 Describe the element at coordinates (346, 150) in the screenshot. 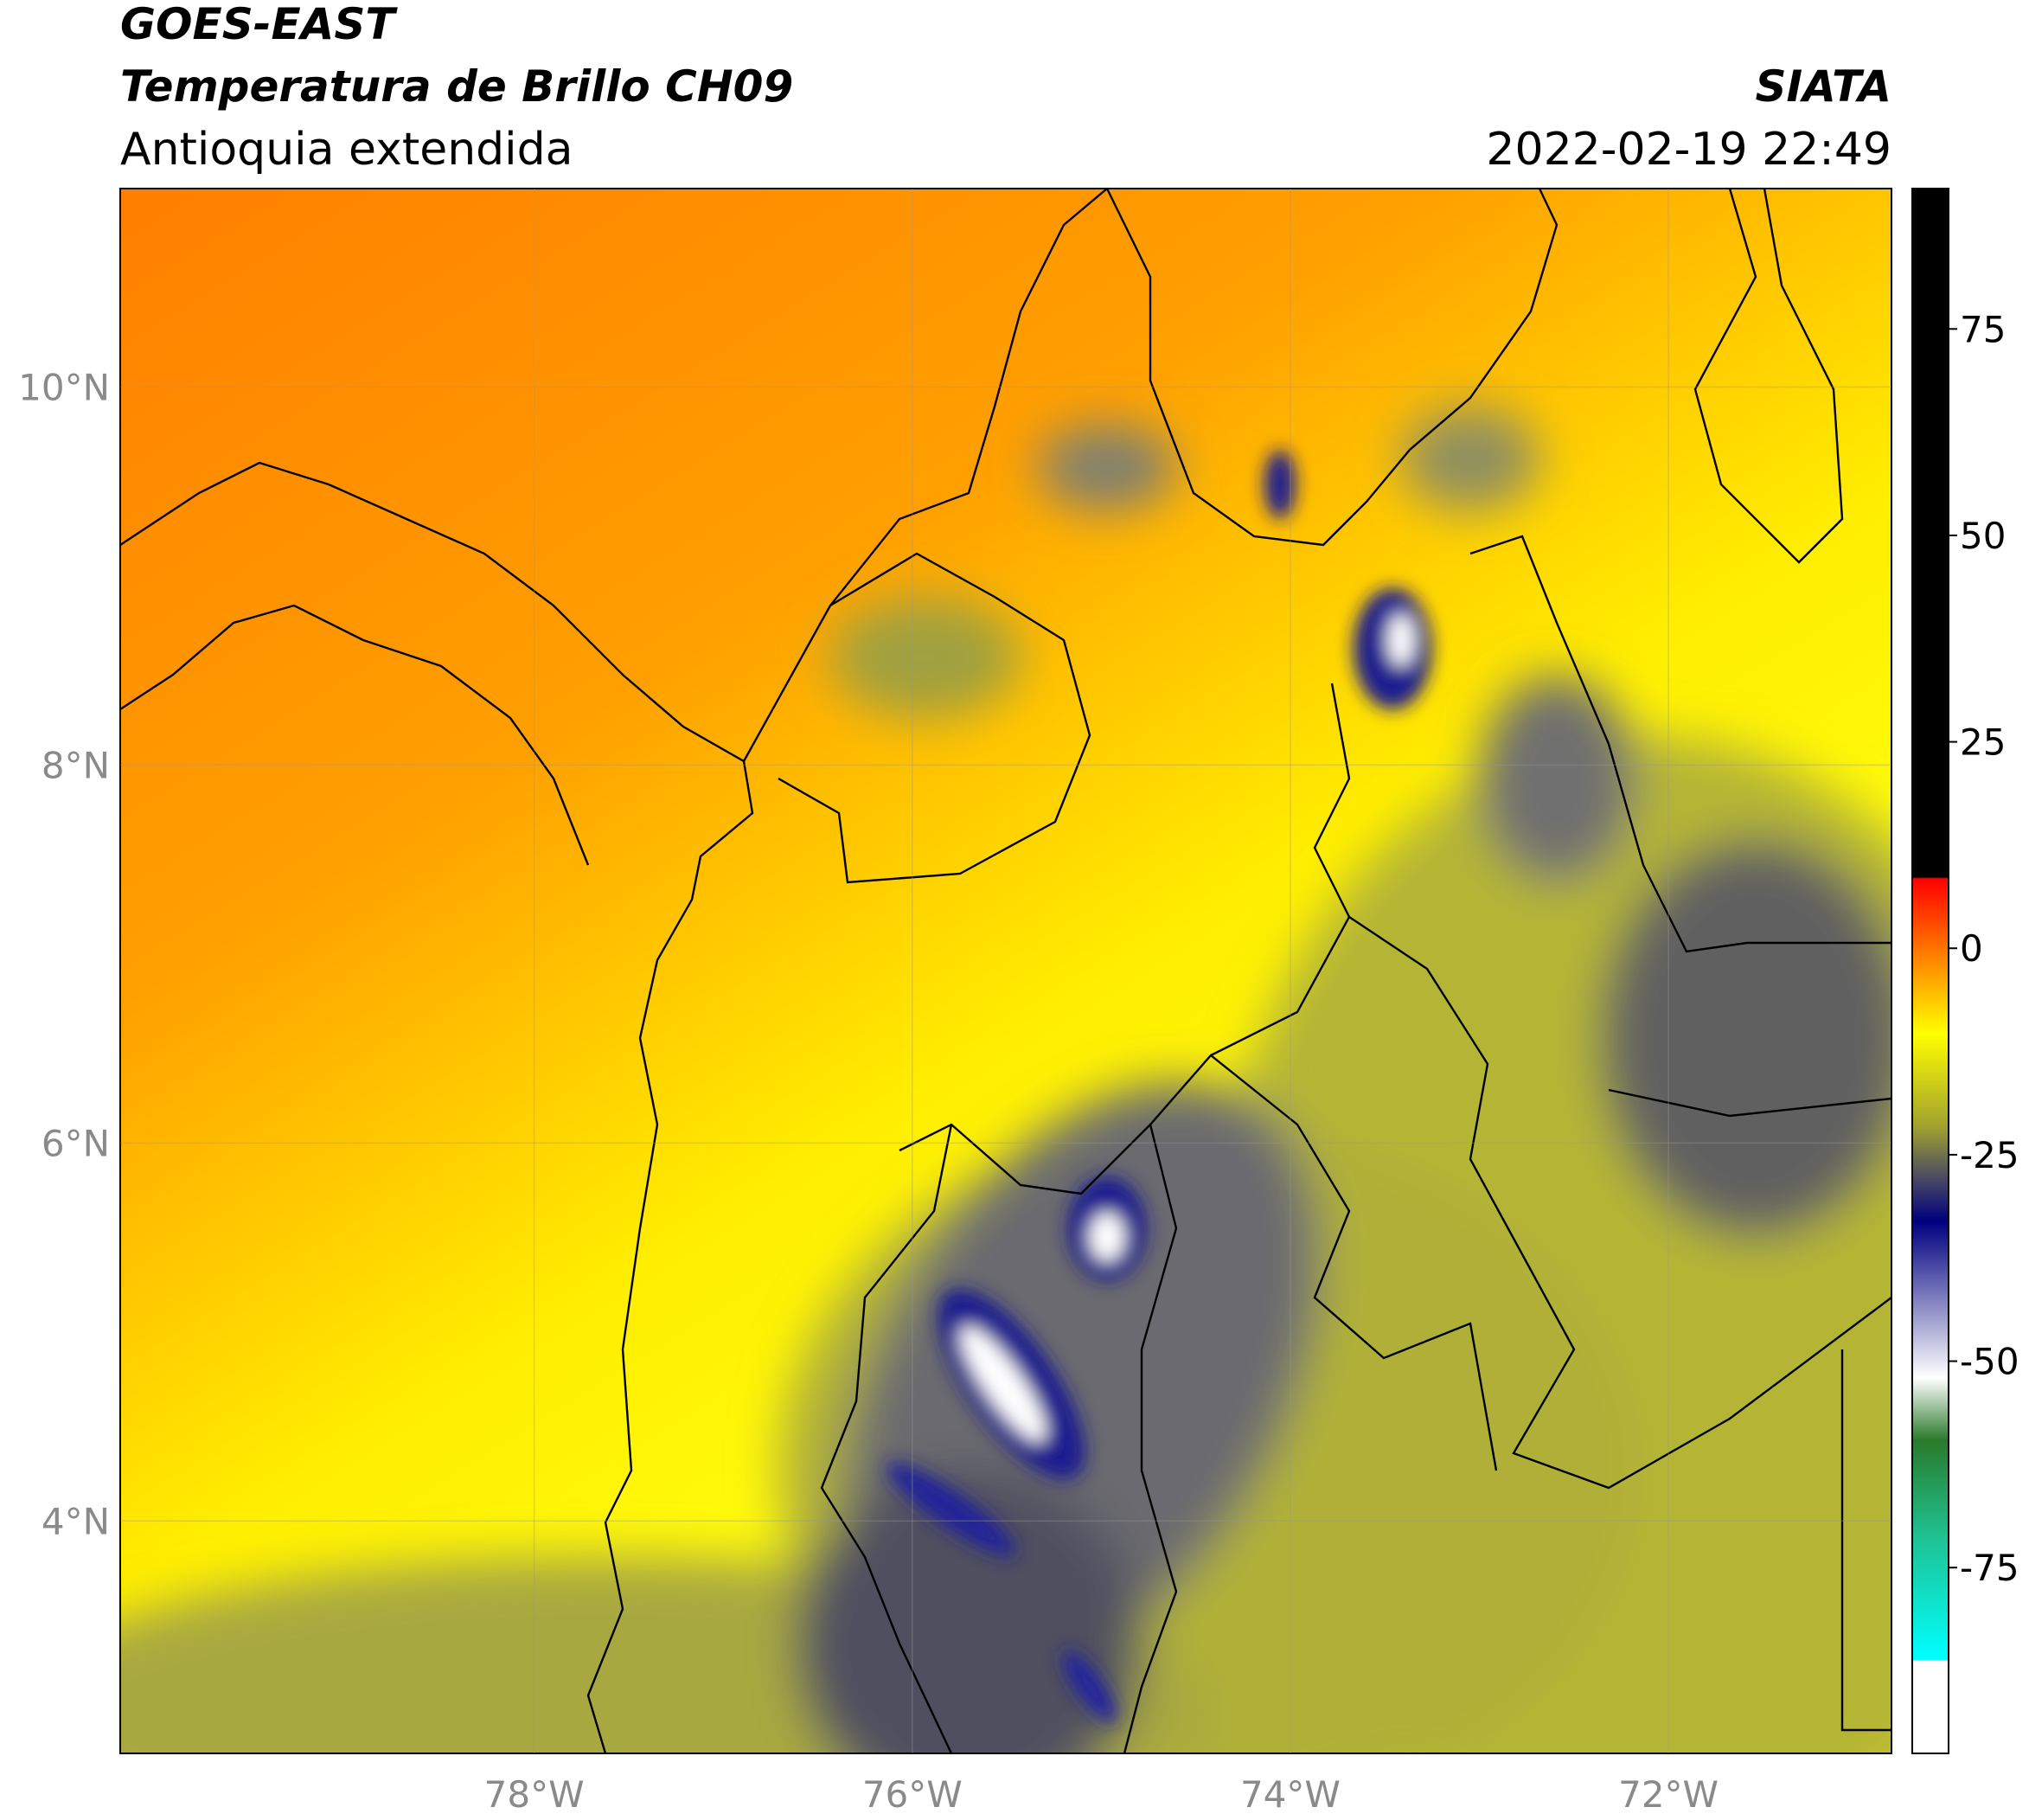

I see `region: Antioquia extendida` at that location.